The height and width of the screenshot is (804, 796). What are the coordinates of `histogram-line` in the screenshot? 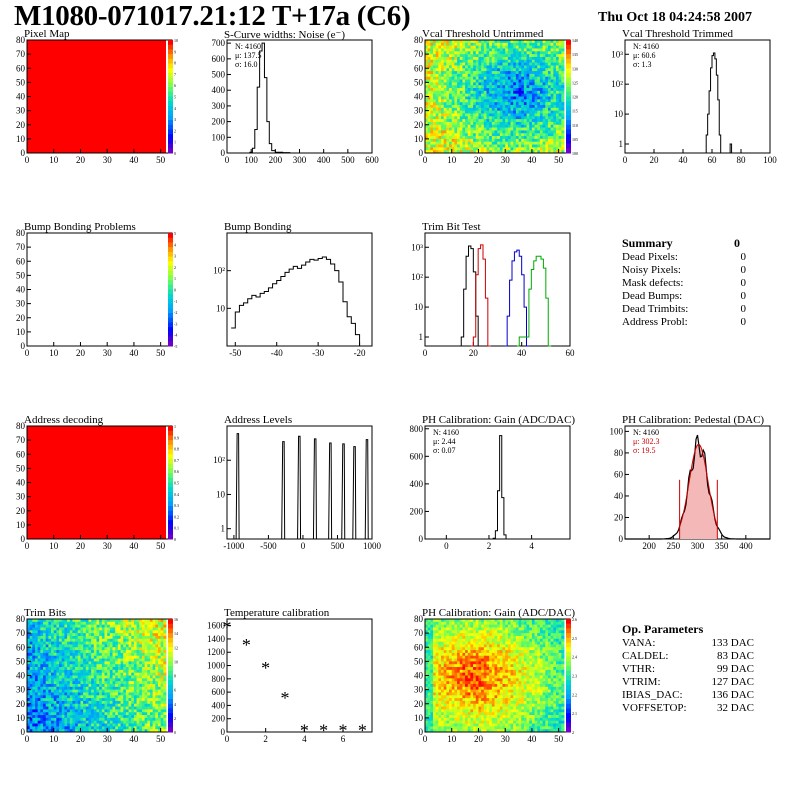 It's located at (718, 103).